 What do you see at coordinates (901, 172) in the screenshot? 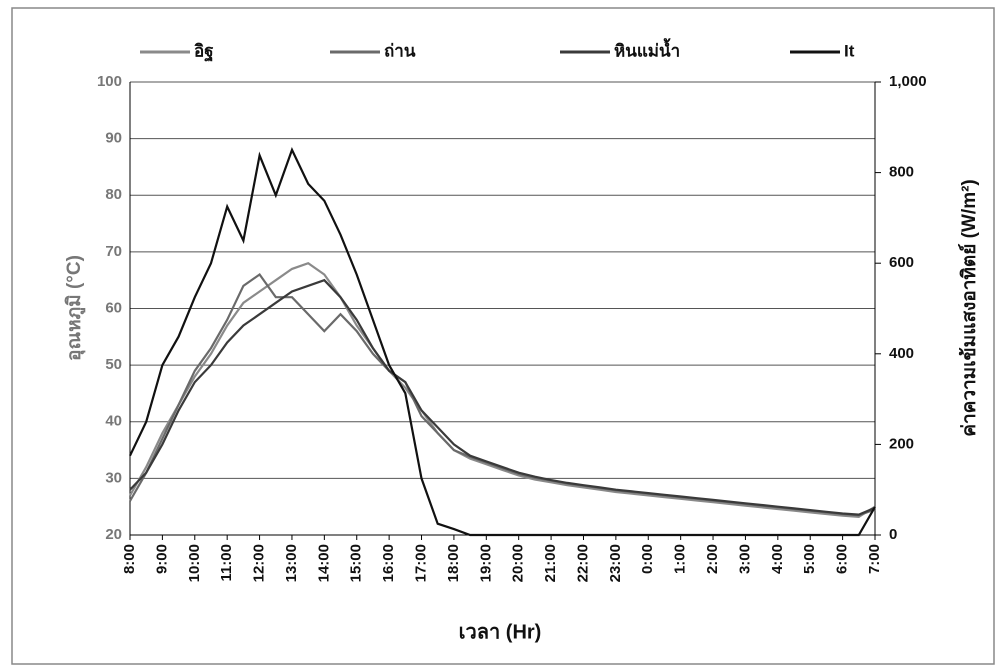
I see `y2-tick-label: 800` at bounding box center [901, 172].